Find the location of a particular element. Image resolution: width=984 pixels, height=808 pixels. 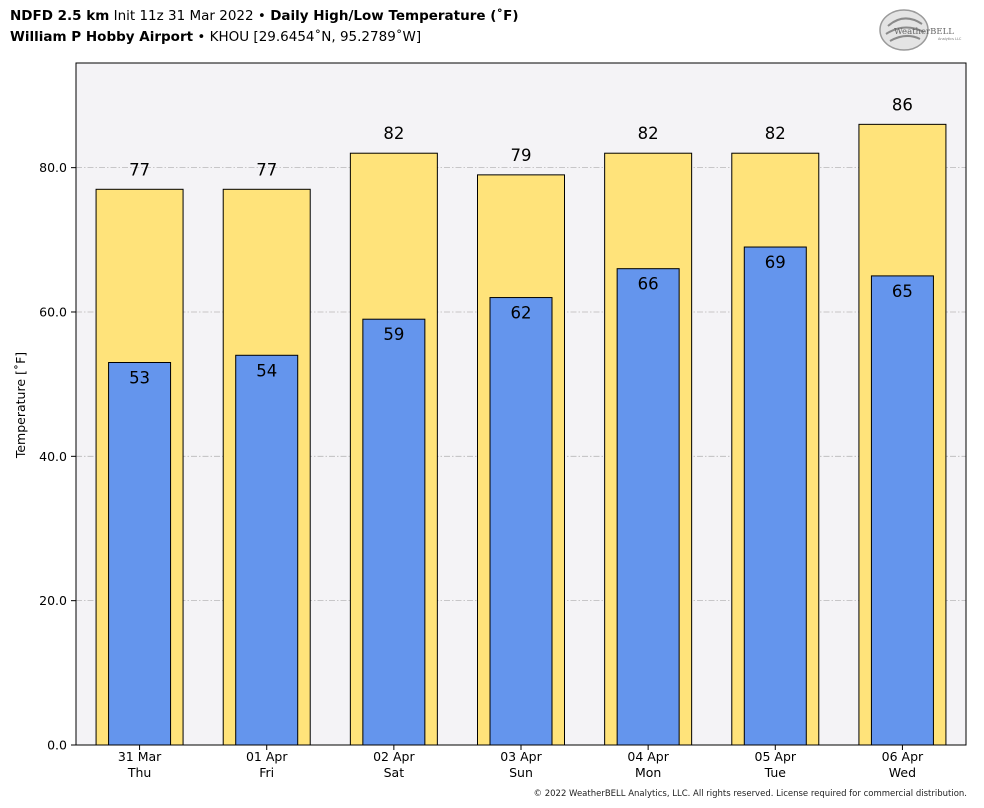

low-temp-label: 69 is located at coordinates (775, 262).